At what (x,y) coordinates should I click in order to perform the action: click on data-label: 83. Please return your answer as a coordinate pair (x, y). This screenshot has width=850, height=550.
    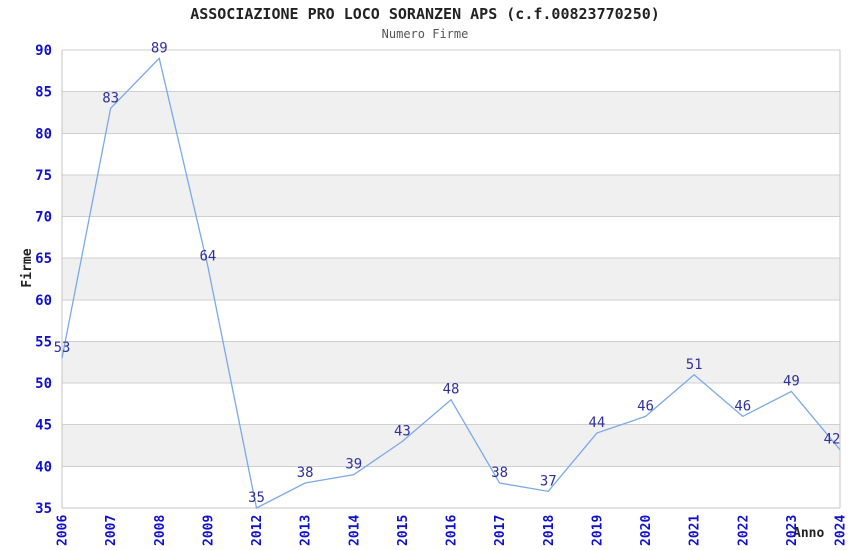
    Looking at the image, I should click on (110, 98).